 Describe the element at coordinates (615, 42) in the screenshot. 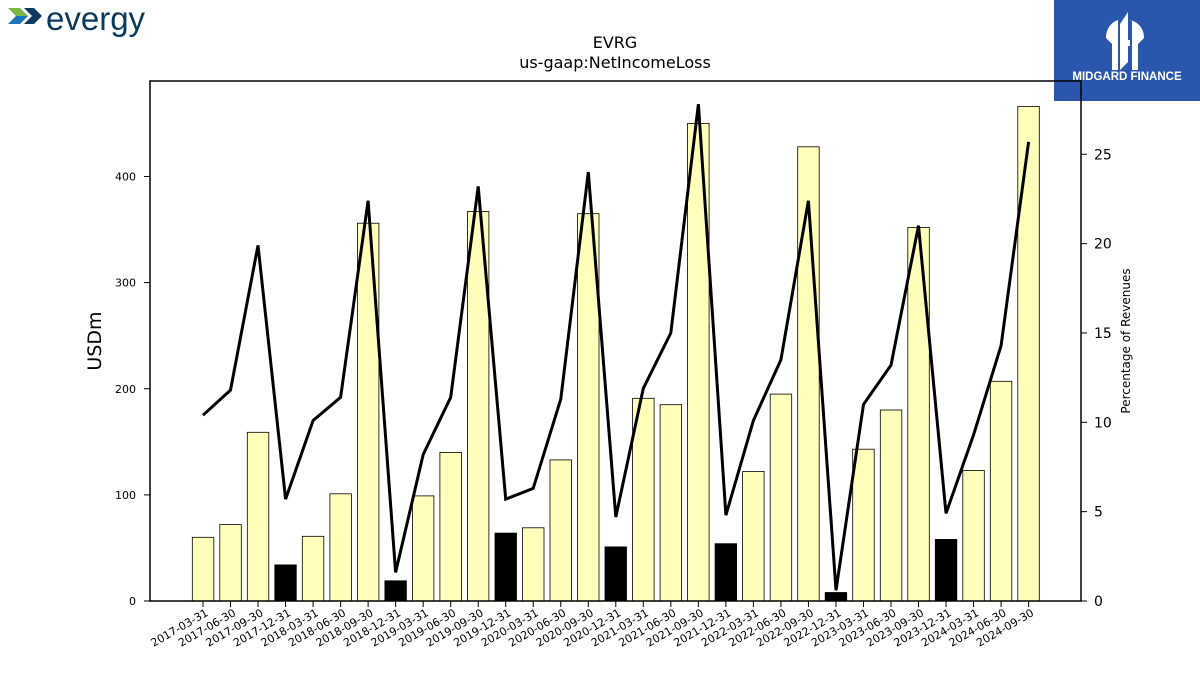

I see `chart-title: EVRG` at that location.